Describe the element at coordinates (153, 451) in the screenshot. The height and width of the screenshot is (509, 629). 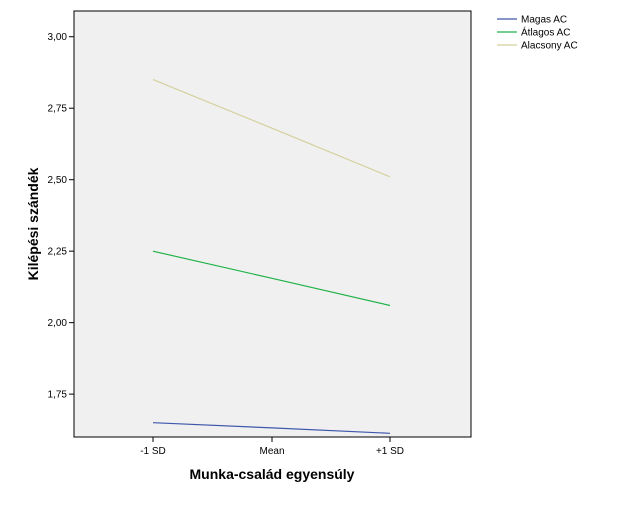
I see `x-tick-label: -1 SD` at that location.